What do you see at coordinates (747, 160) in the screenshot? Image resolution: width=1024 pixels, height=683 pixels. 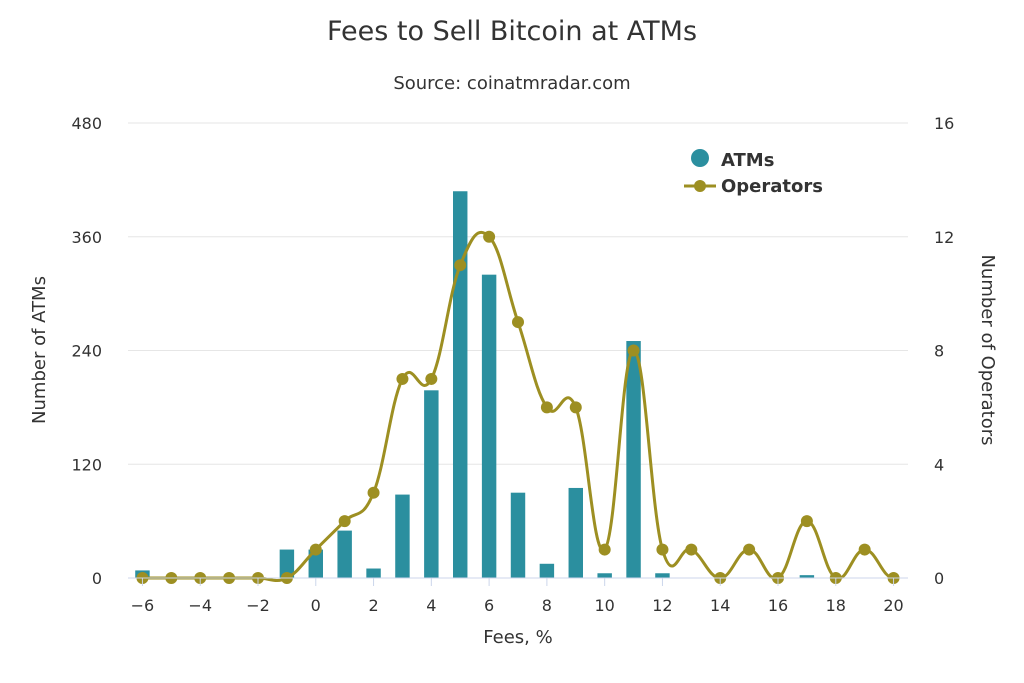 I see `legend-atms-label: ATMs` at bounding box center [747, 160].